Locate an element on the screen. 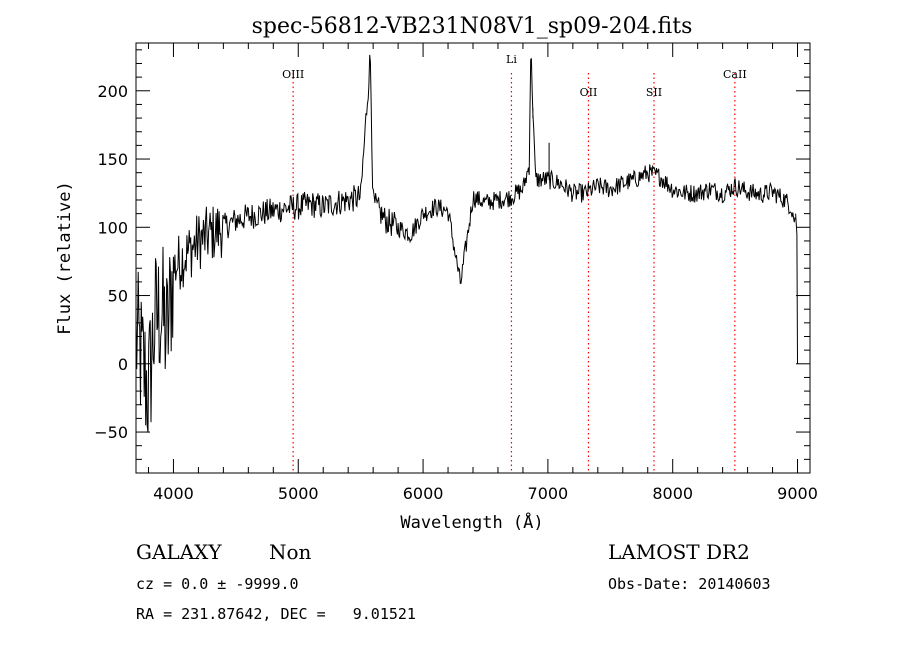 Image resolution: width=900 pixels, height=650 pixels. chart-title: spec-56812-VB231N08V1_sp09-204.fits is located at coordinates (472, 26).